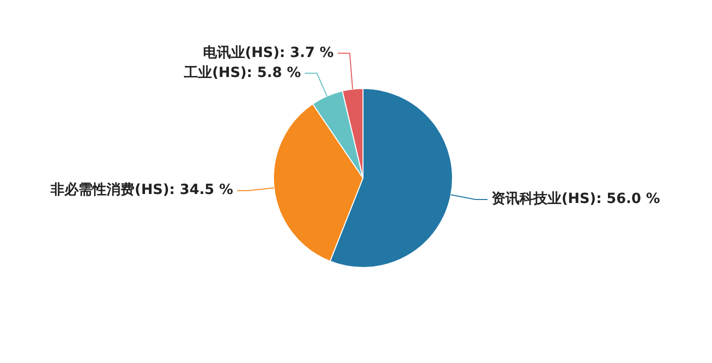 This screenshot has width=712, height=363. I want to click on slice-label: 工业(HS): 5.8 %, so click(242, 72).